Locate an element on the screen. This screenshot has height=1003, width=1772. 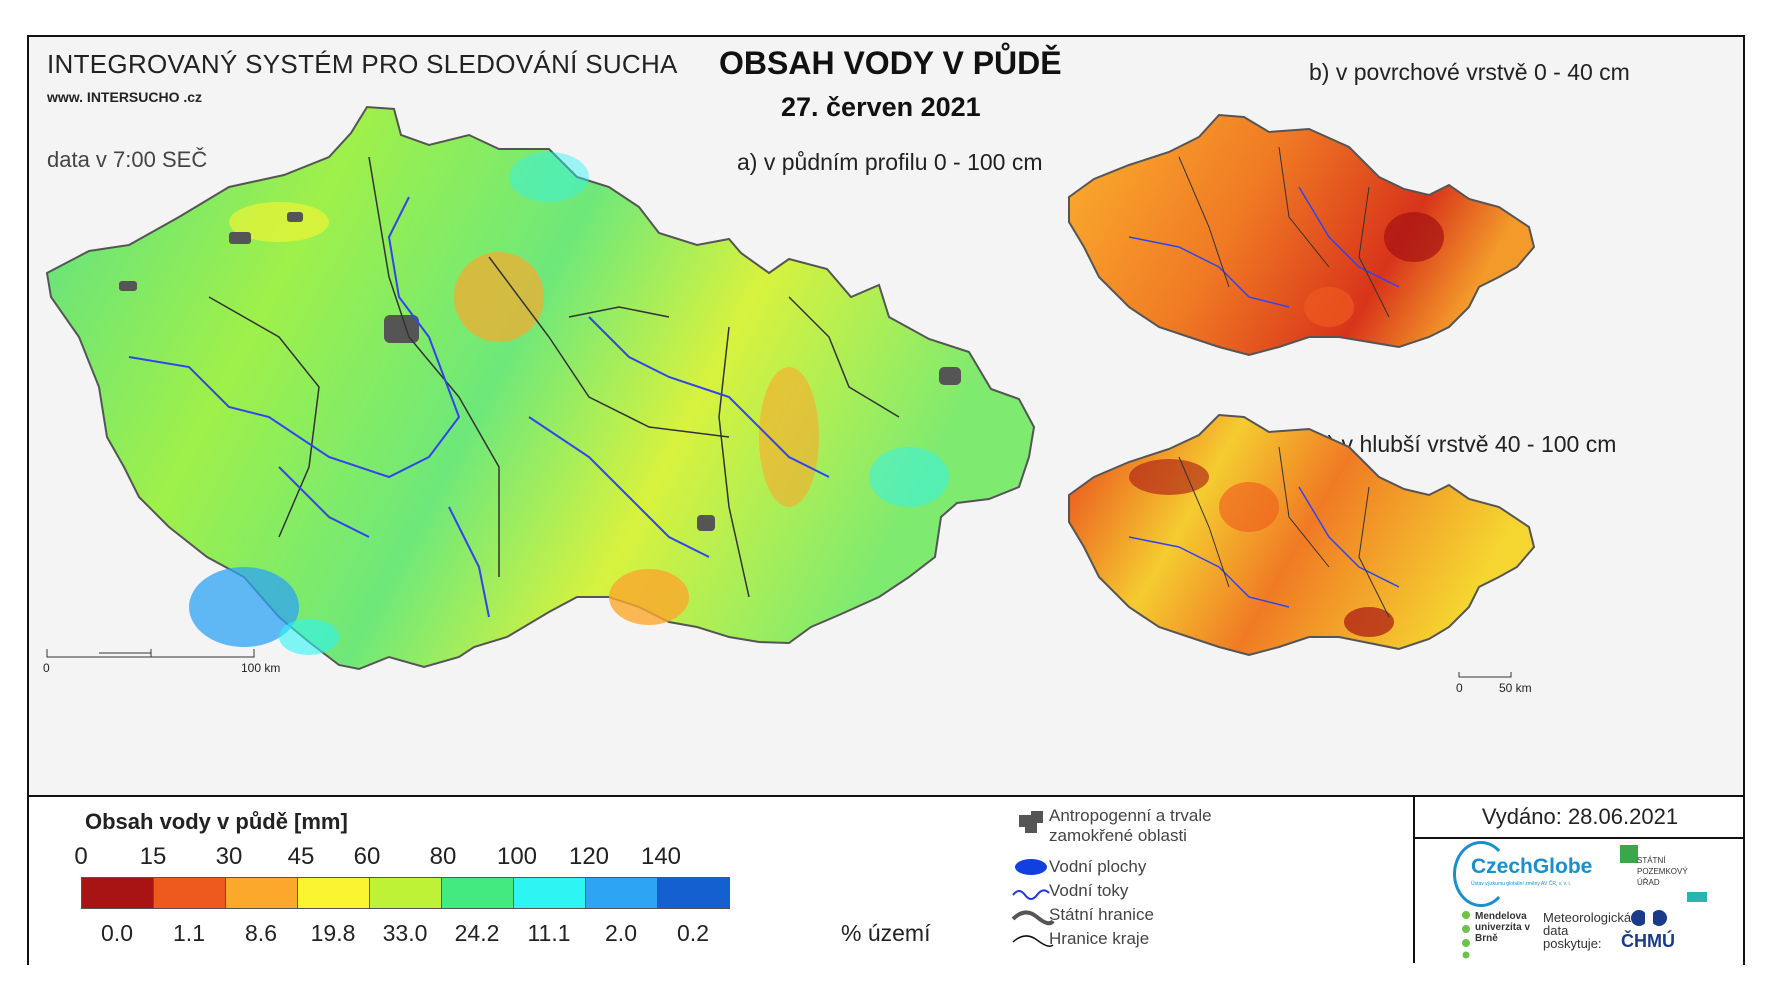
legend-tick: 15 is located at coordinates (153, 856).